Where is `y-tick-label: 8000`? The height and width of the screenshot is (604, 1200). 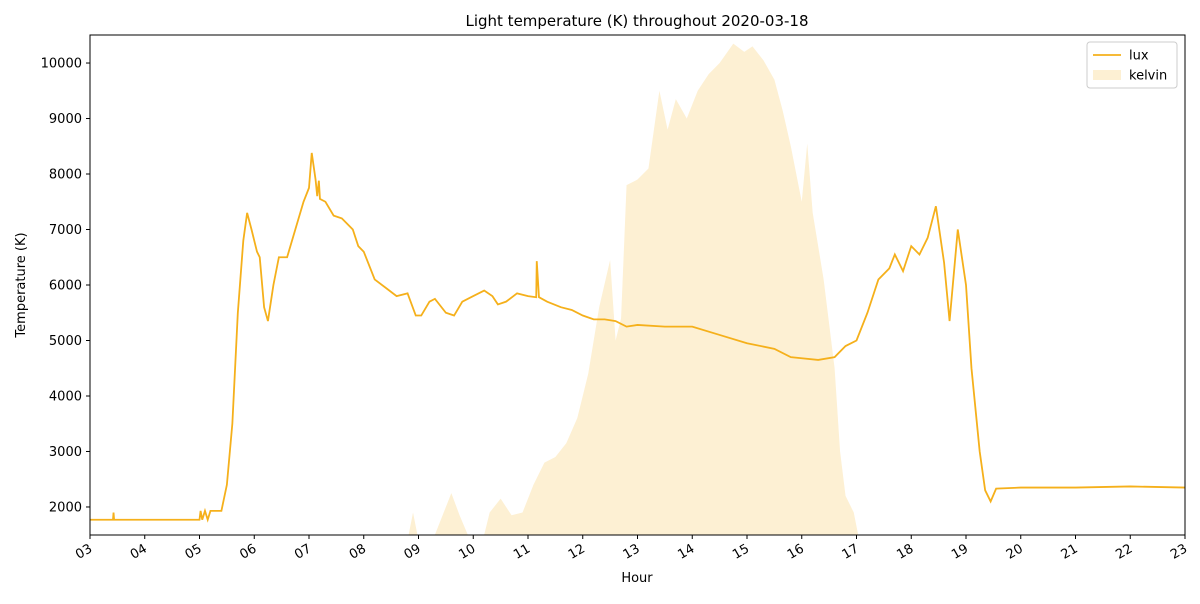 y-tick-label: 8000 is located at coordinates (65, 175).